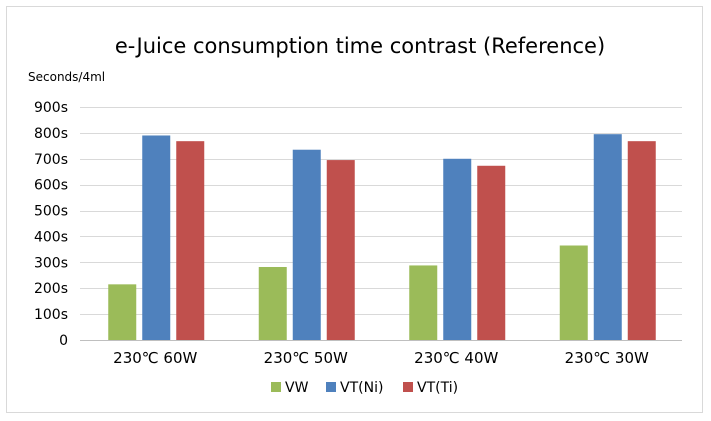 This screenshot has height=421, width=711. What do you see at coordinates (51, 212) in the screenshot?
I see `y-tick-label: 500s` at bounding box center [51, 212].